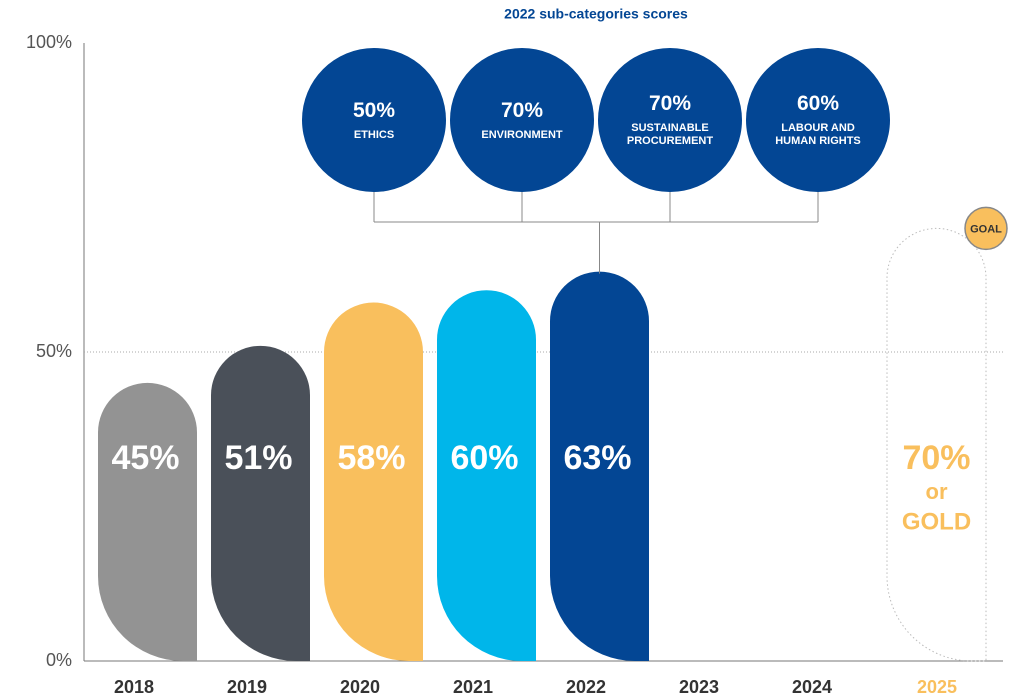 Image resolution: width=1016 pixels, height=700 pixels. Describe the element at coordinates (818, 134) in the screenshot. I see `sub-category-name: LABOUR AND HUMAN RIGHTS` at that location.